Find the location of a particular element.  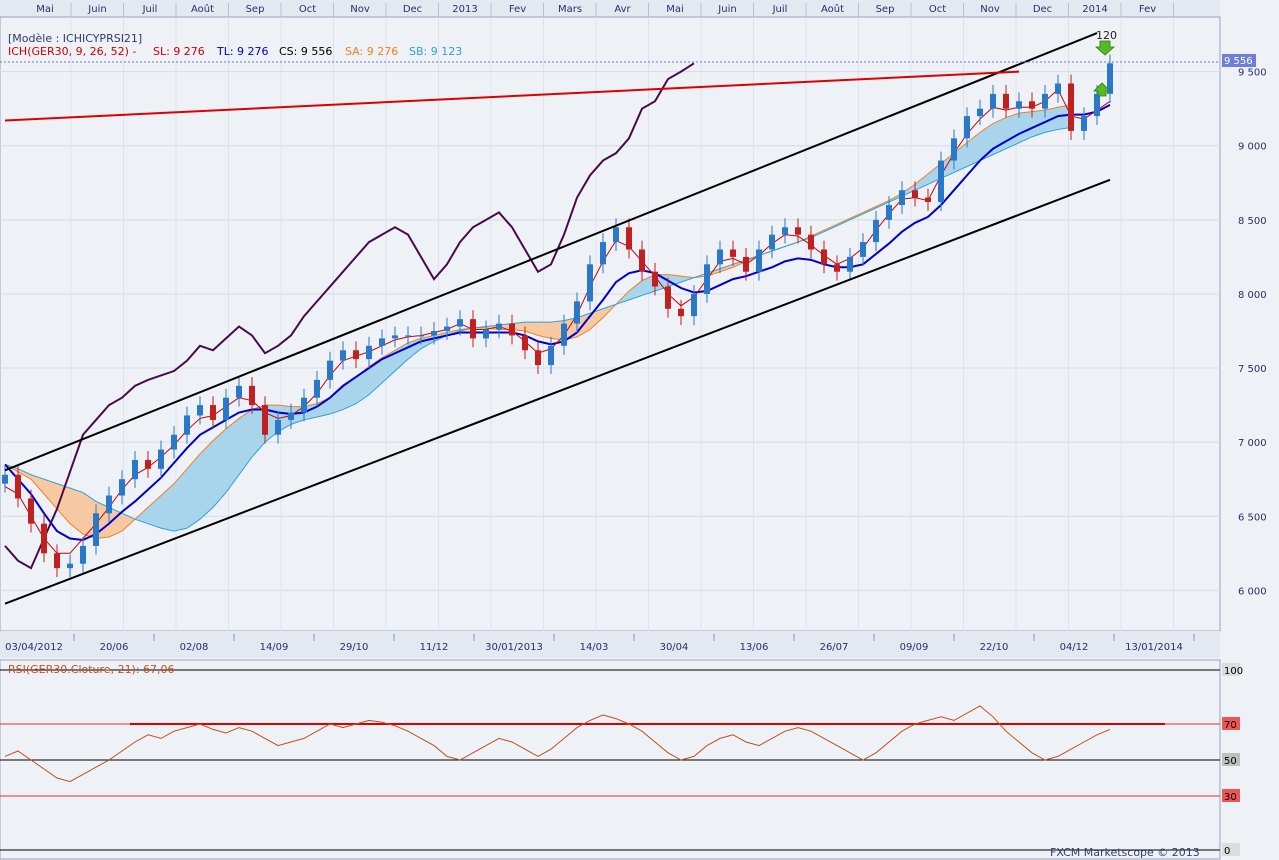

date-label: 14/09 is located at coordinates (274, 647).